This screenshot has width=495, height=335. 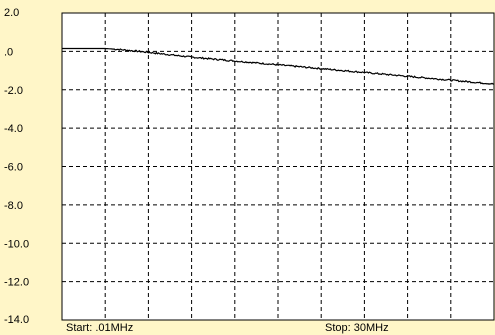 What do you see at coordinates (16, 320) in the screenshot?
I see `y-tick-label: -14.0` at bounding box center [16, 320].